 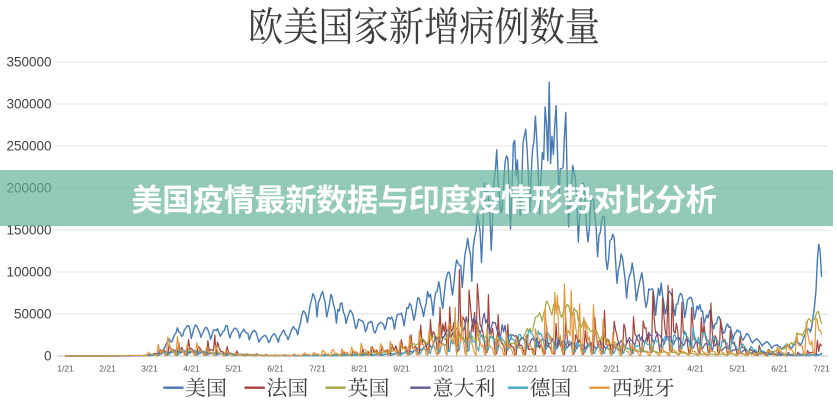 What do you see at coordinates (48, 355) in the screenshot?
I see `svg-text: 0` at bounding box center [48, 355].